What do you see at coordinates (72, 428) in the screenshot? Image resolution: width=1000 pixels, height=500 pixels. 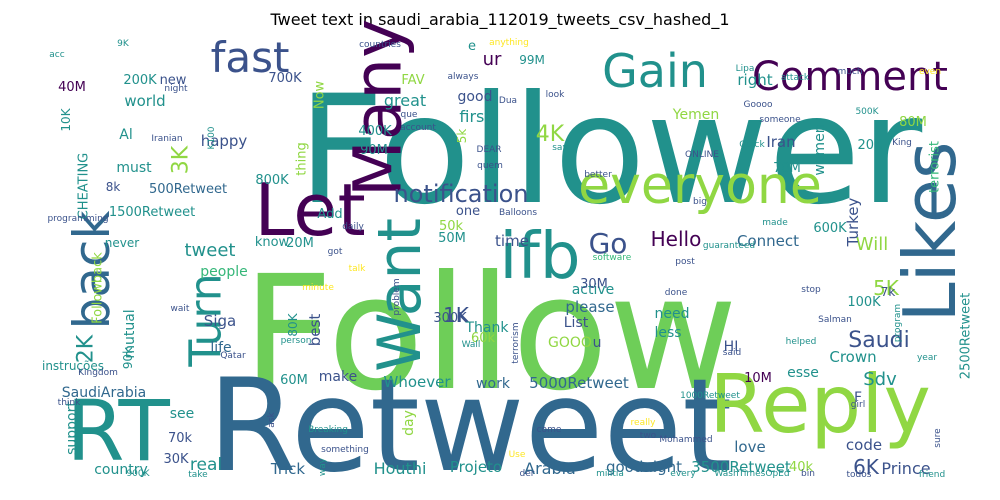 I see `word-48: support` at bounding box center [72, 428].